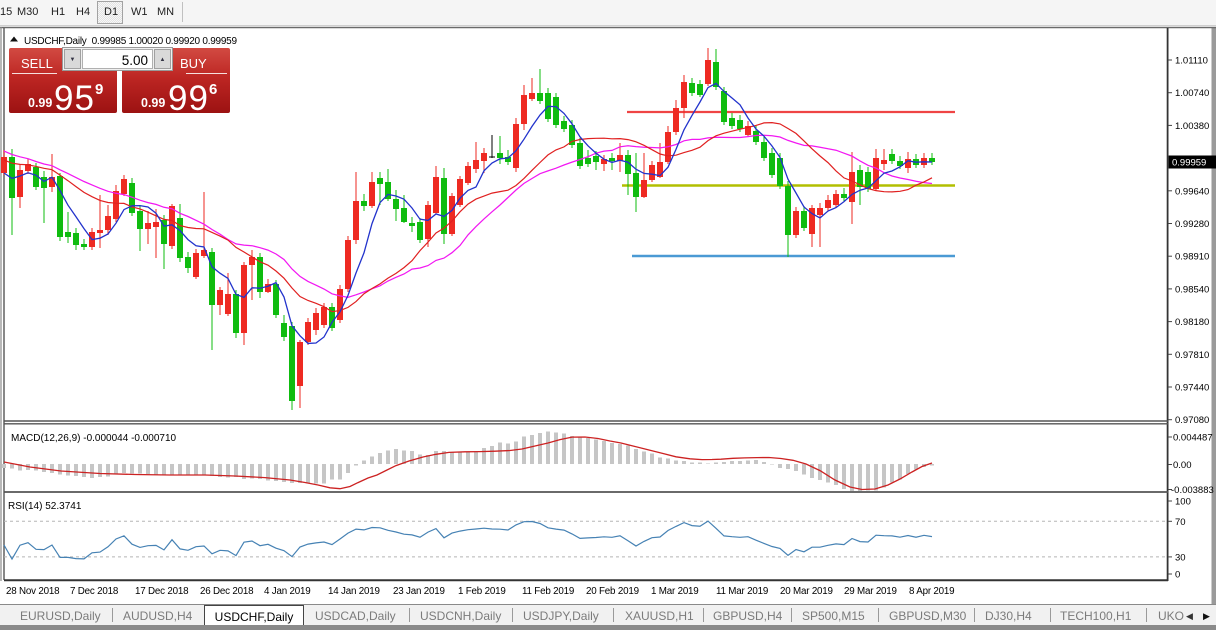 This screenshot has height=630, width=1216. What do you see at coordinates (1177, 575) in the screenshot?
I see `svg-text: 0` at bounding box center [1177, 575].